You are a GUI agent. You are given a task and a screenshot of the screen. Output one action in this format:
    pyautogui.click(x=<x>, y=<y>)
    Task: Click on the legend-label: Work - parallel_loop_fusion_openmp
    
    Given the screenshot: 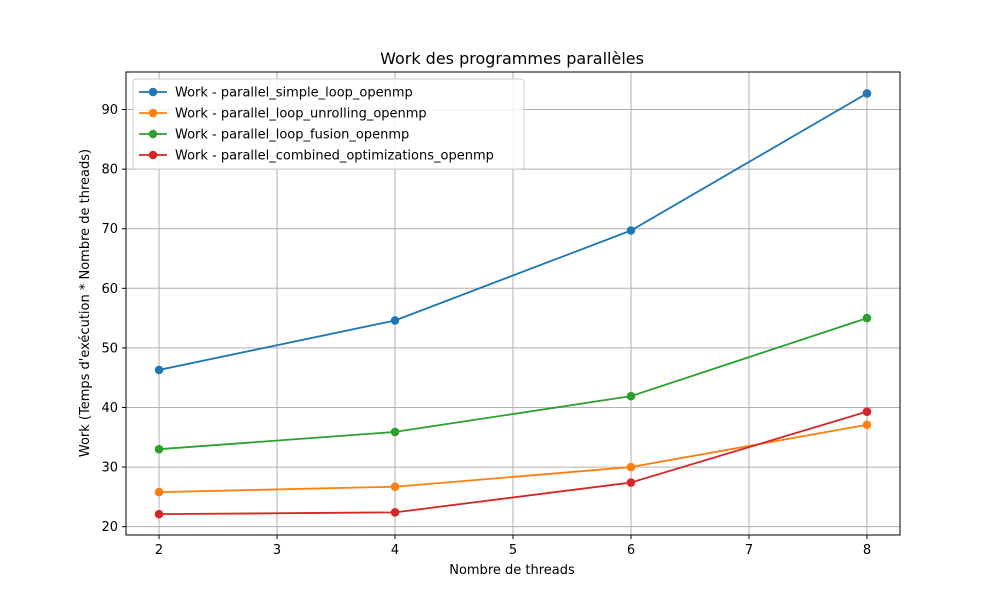 What is the action you would take?
    pyautogui.click(x=292, y=135)
    